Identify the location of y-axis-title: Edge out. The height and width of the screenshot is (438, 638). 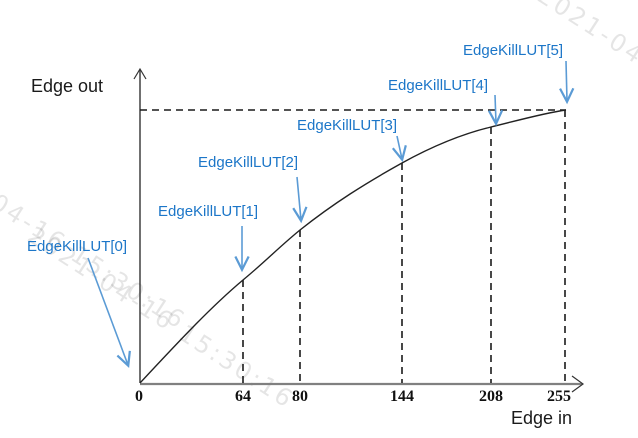
(67, 86).